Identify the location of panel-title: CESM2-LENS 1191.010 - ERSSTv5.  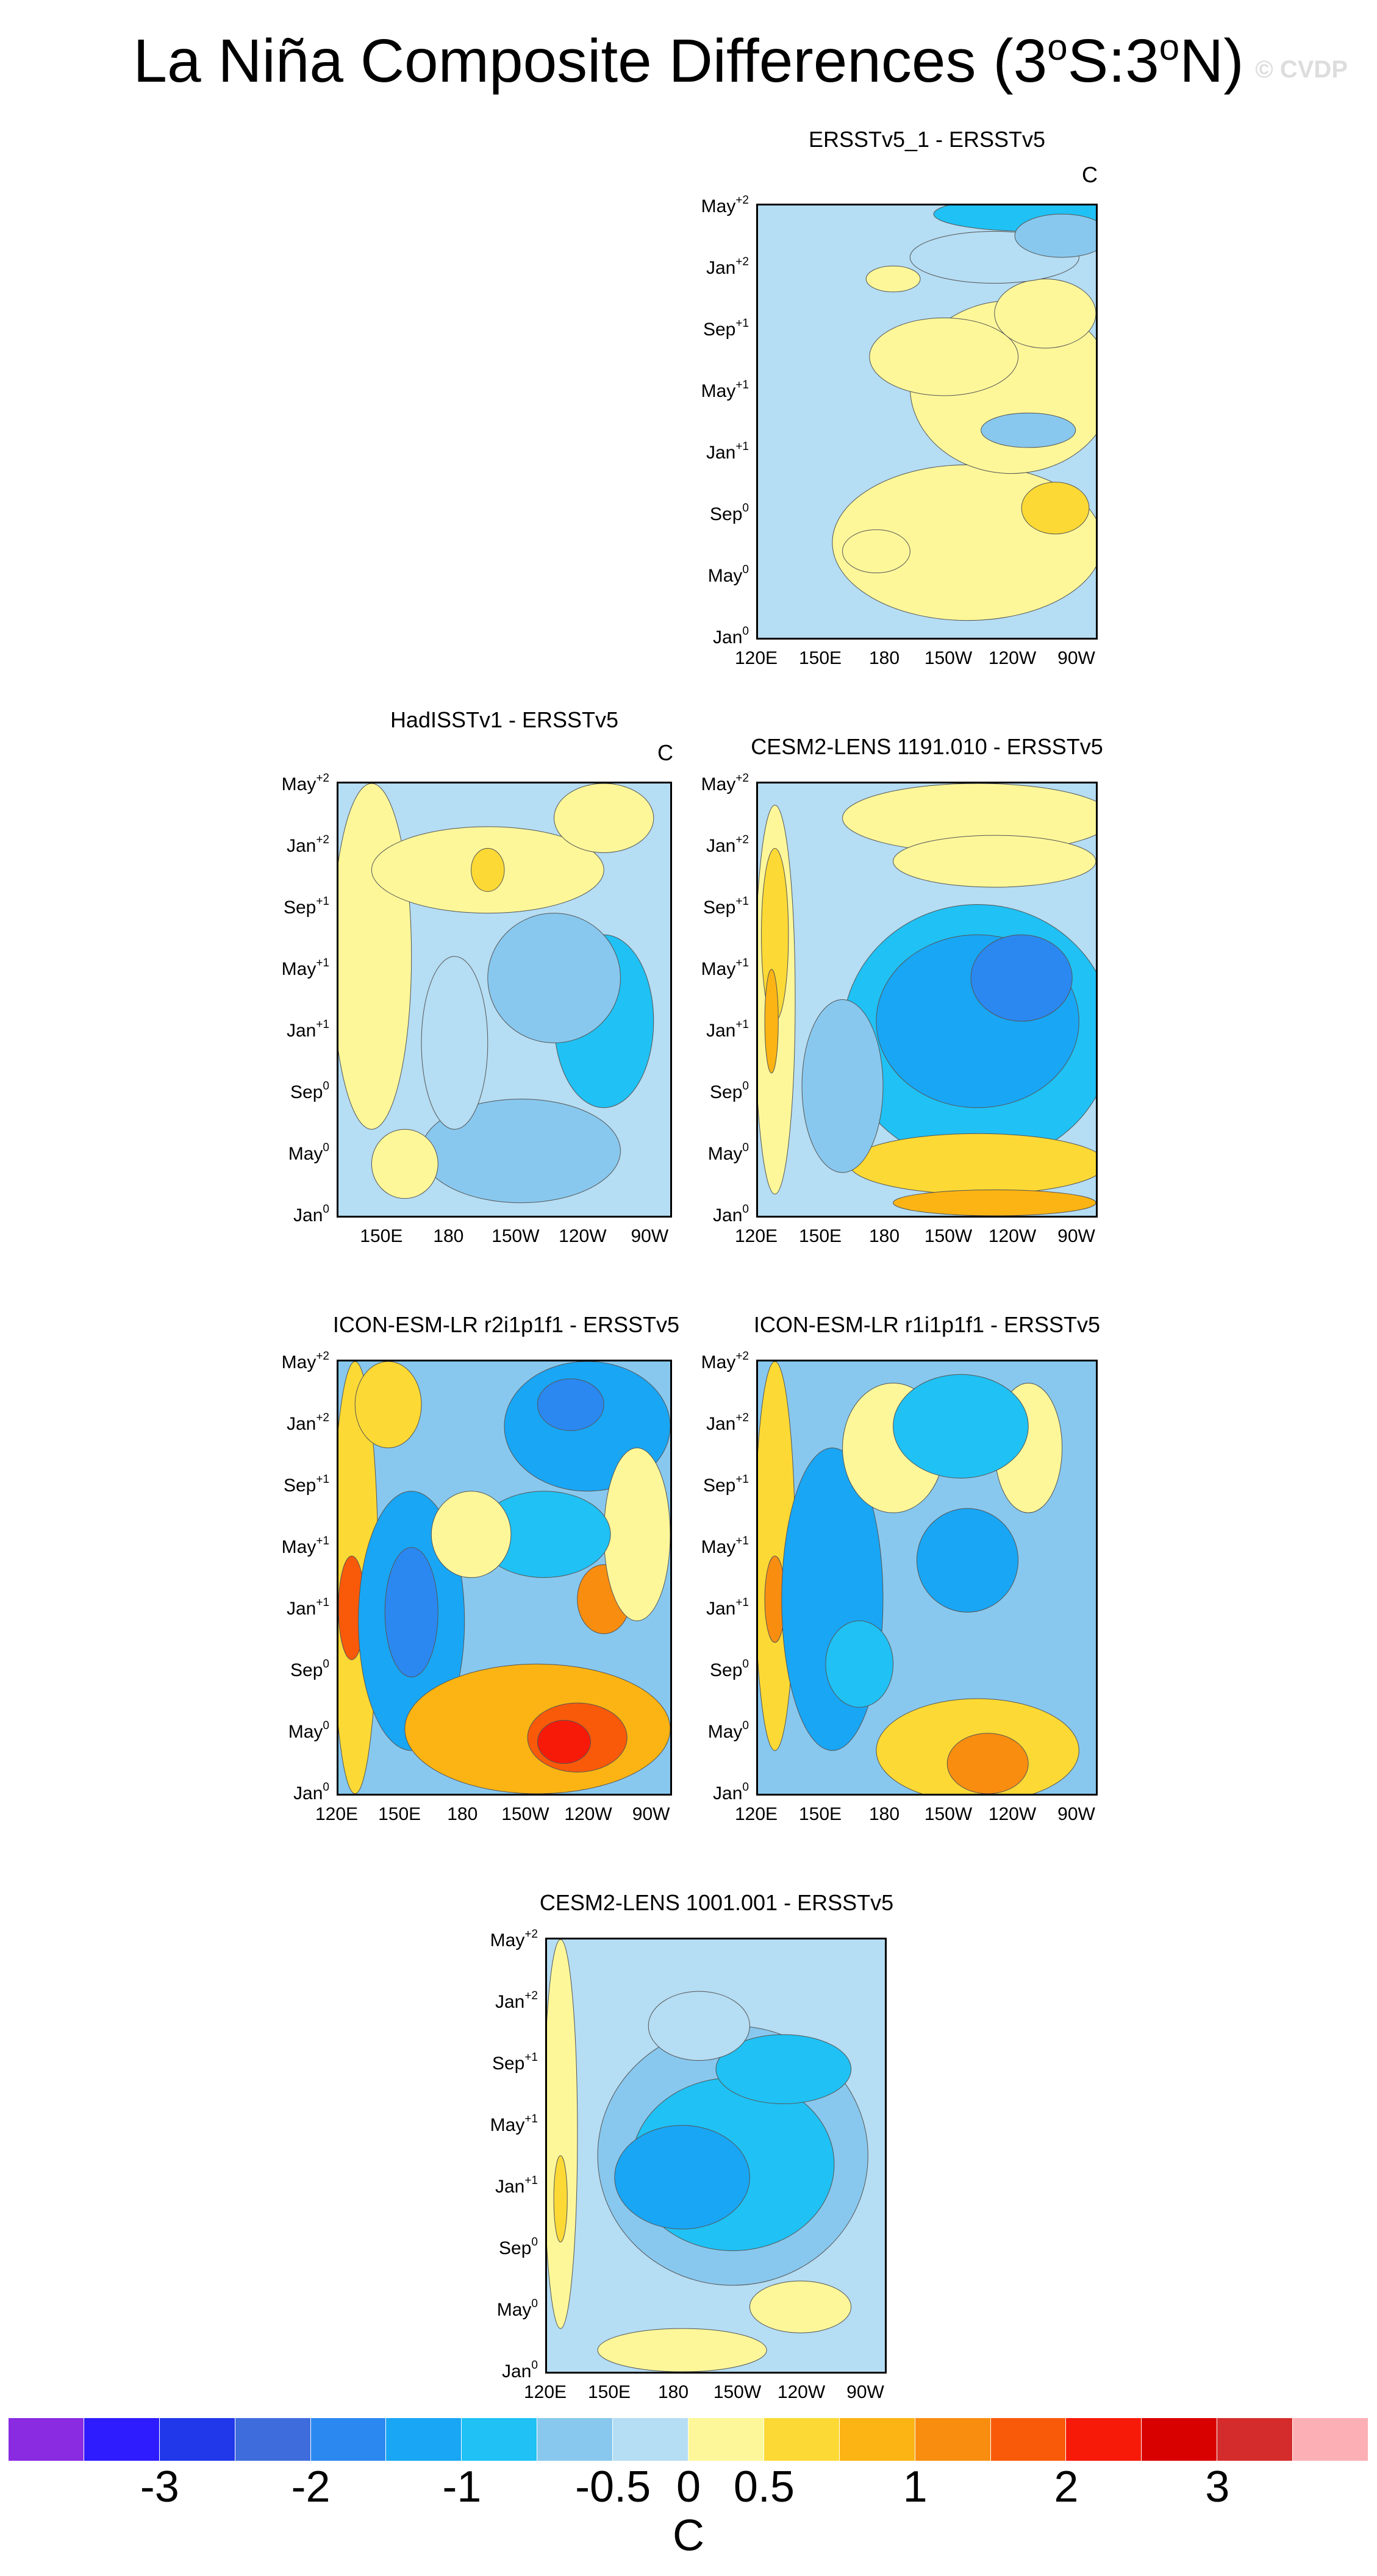
(927, 747).